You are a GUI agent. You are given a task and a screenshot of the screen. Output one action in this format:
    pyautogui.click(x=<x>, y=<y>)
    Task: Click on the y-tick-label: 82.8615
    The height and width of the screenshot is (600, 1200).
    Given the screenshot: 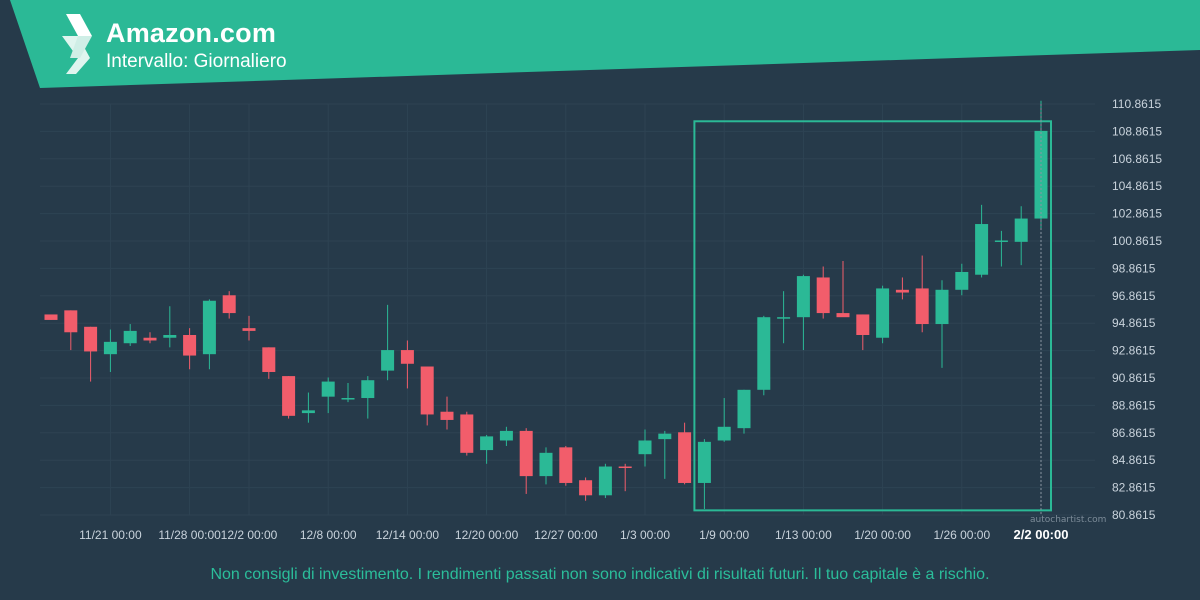 What is the action you would take?
    pyautogui.click(x=1134, y=488)
    